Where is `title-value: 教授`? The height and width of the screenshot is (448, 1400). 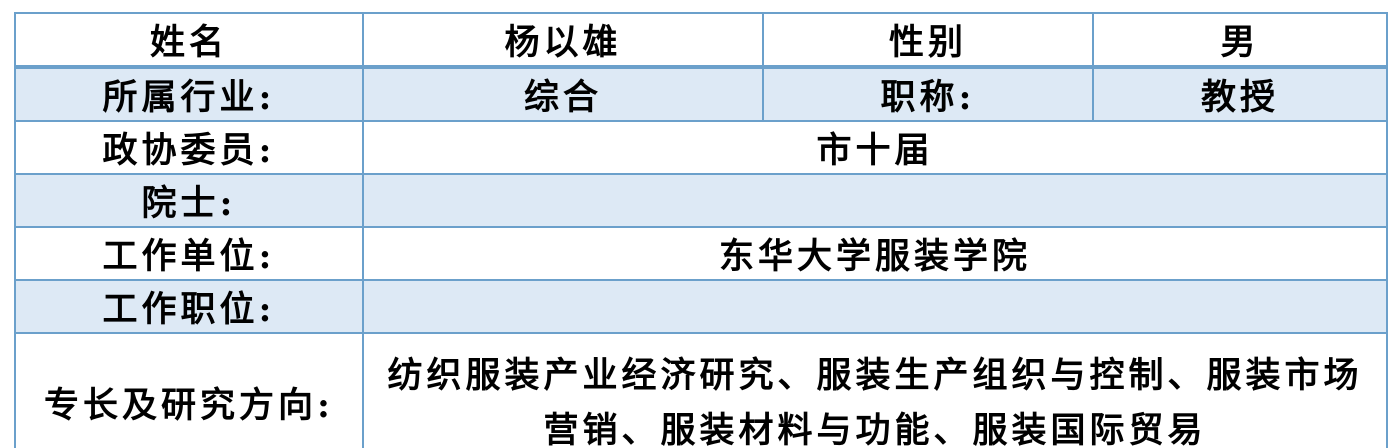
title-value: 教授 is located at coordinates (1240, 94).